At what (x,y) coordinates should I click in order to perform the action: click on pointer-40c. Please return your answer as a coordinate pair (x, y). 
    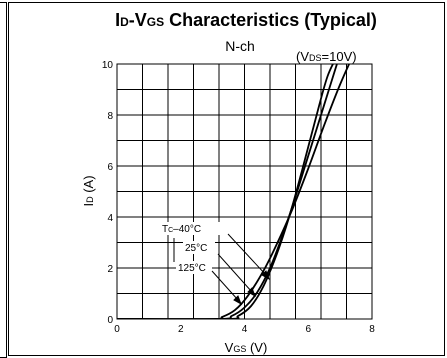
    Looking at the image, I should click on (247, 254).